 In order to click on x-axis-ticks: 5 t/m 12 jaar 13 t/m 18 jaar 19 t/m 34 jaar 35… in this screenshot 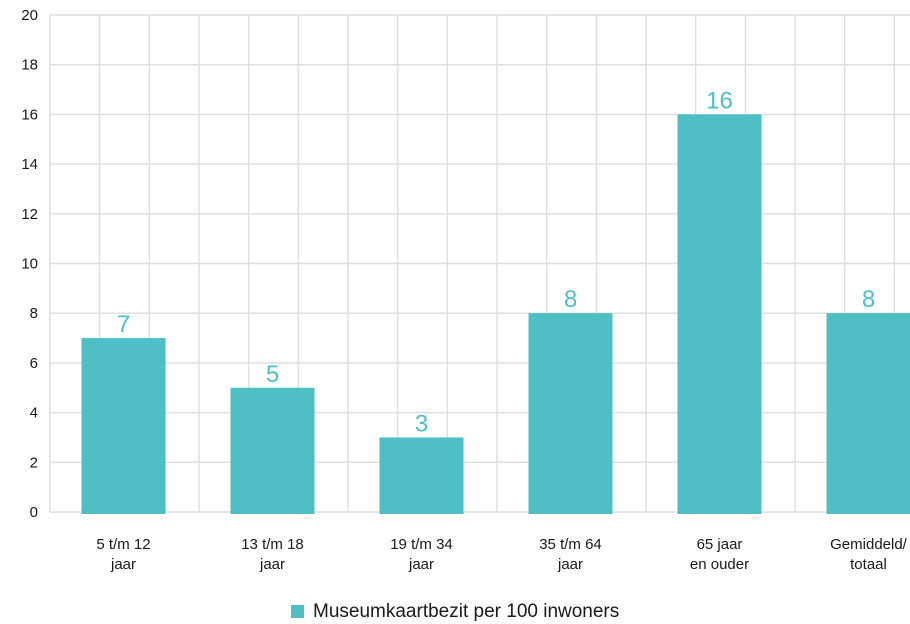, I will do `click(501, 554)`.